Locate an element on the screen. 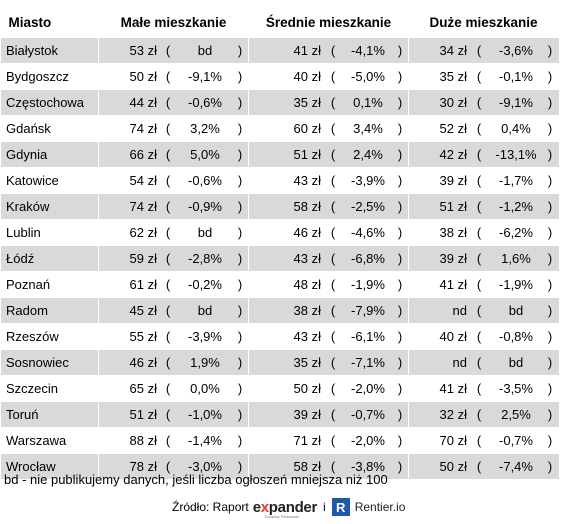 The image size is (564, 524). medium-change: -2,5% is located at coordinates (368, 206).